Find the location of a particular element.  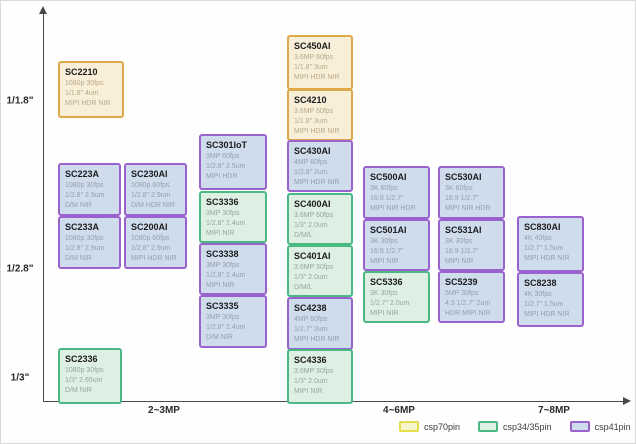

product-spec: HDR MIPI NIR is located at coordinates (468, 314).